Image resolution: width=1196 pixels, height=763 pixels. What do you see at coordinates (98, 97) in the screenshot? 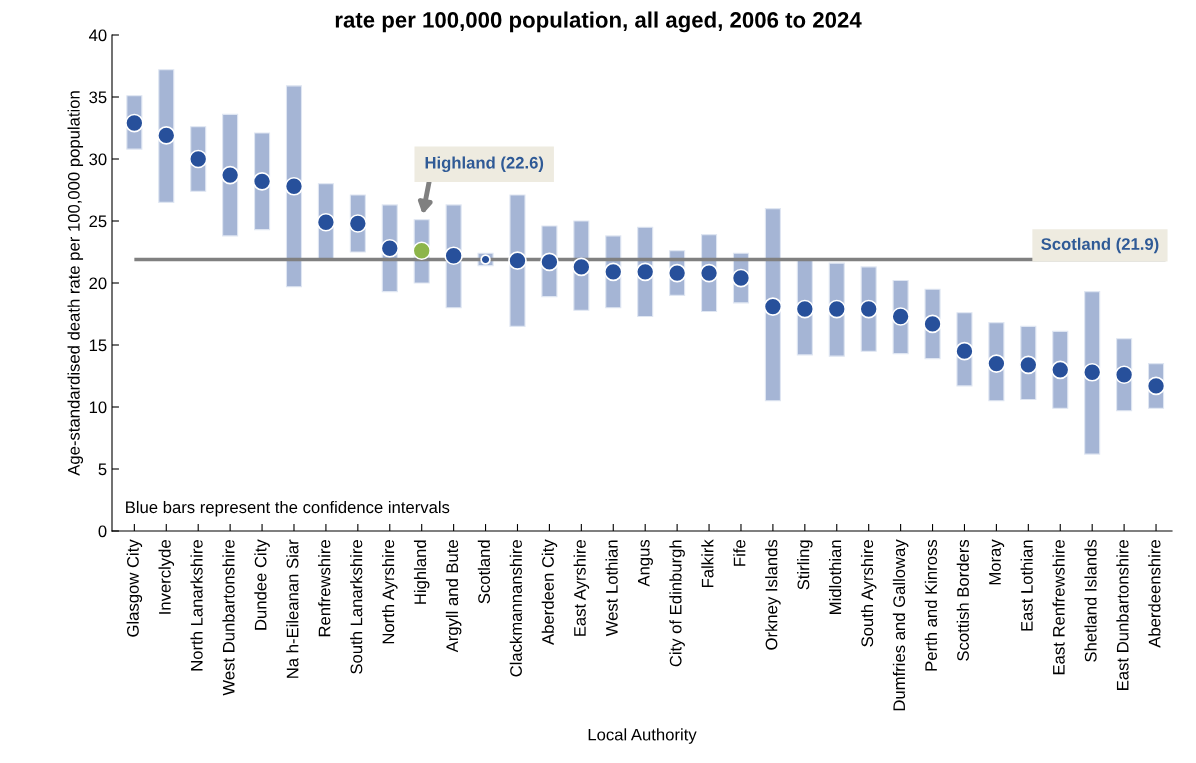
I see `y-tick-label: 35` at bounding box center [98, 97].